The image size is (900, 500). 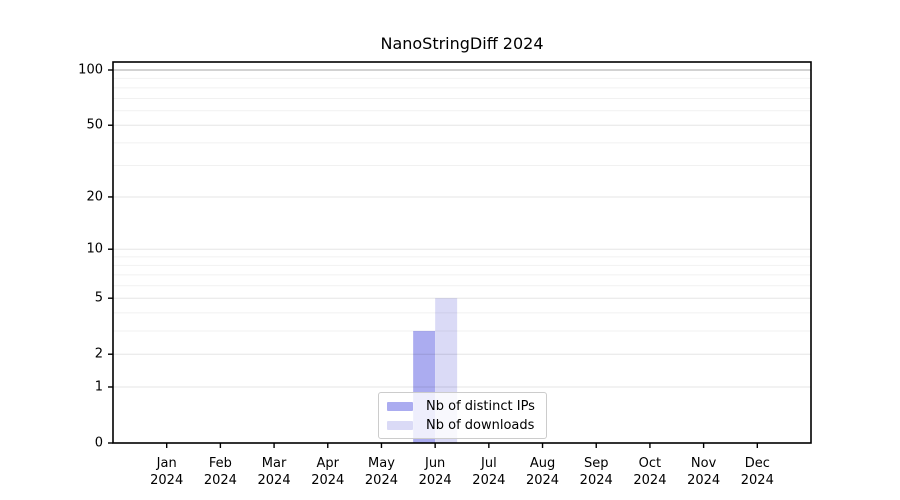 I want to click on x-tick-label-month: Sep, so click(x=596, y=463).